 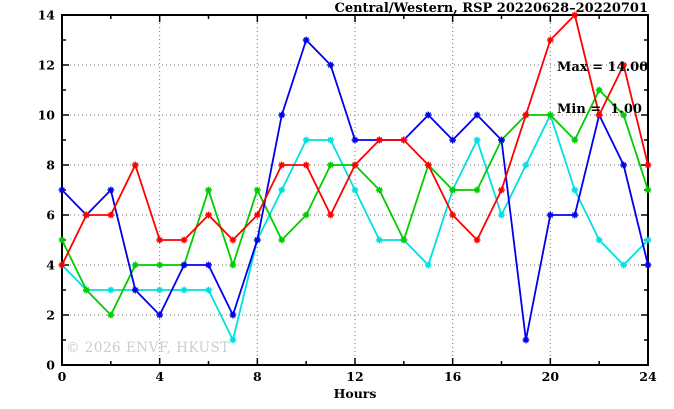 What do you see at coordinates (50, 365) in the screenshot?
I see `y-tick-label: 0` at bounding box center [50, 365].